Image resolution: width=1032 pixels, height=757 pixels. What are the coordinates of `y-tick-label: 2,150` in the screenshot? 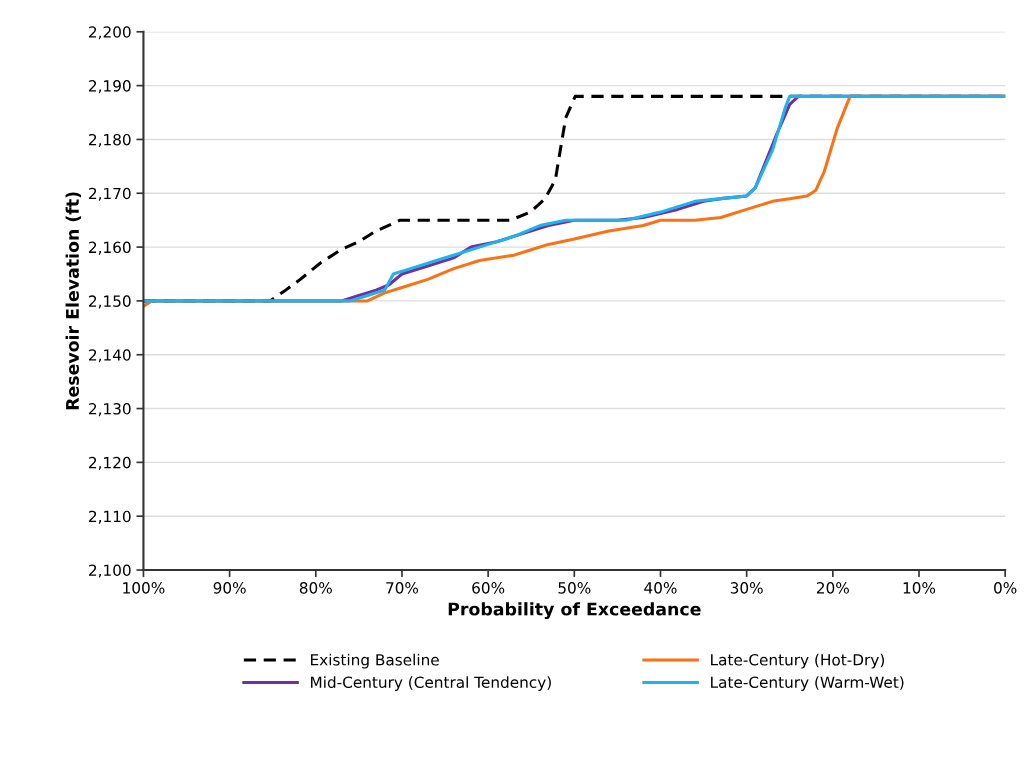 It's located at (110, 302).